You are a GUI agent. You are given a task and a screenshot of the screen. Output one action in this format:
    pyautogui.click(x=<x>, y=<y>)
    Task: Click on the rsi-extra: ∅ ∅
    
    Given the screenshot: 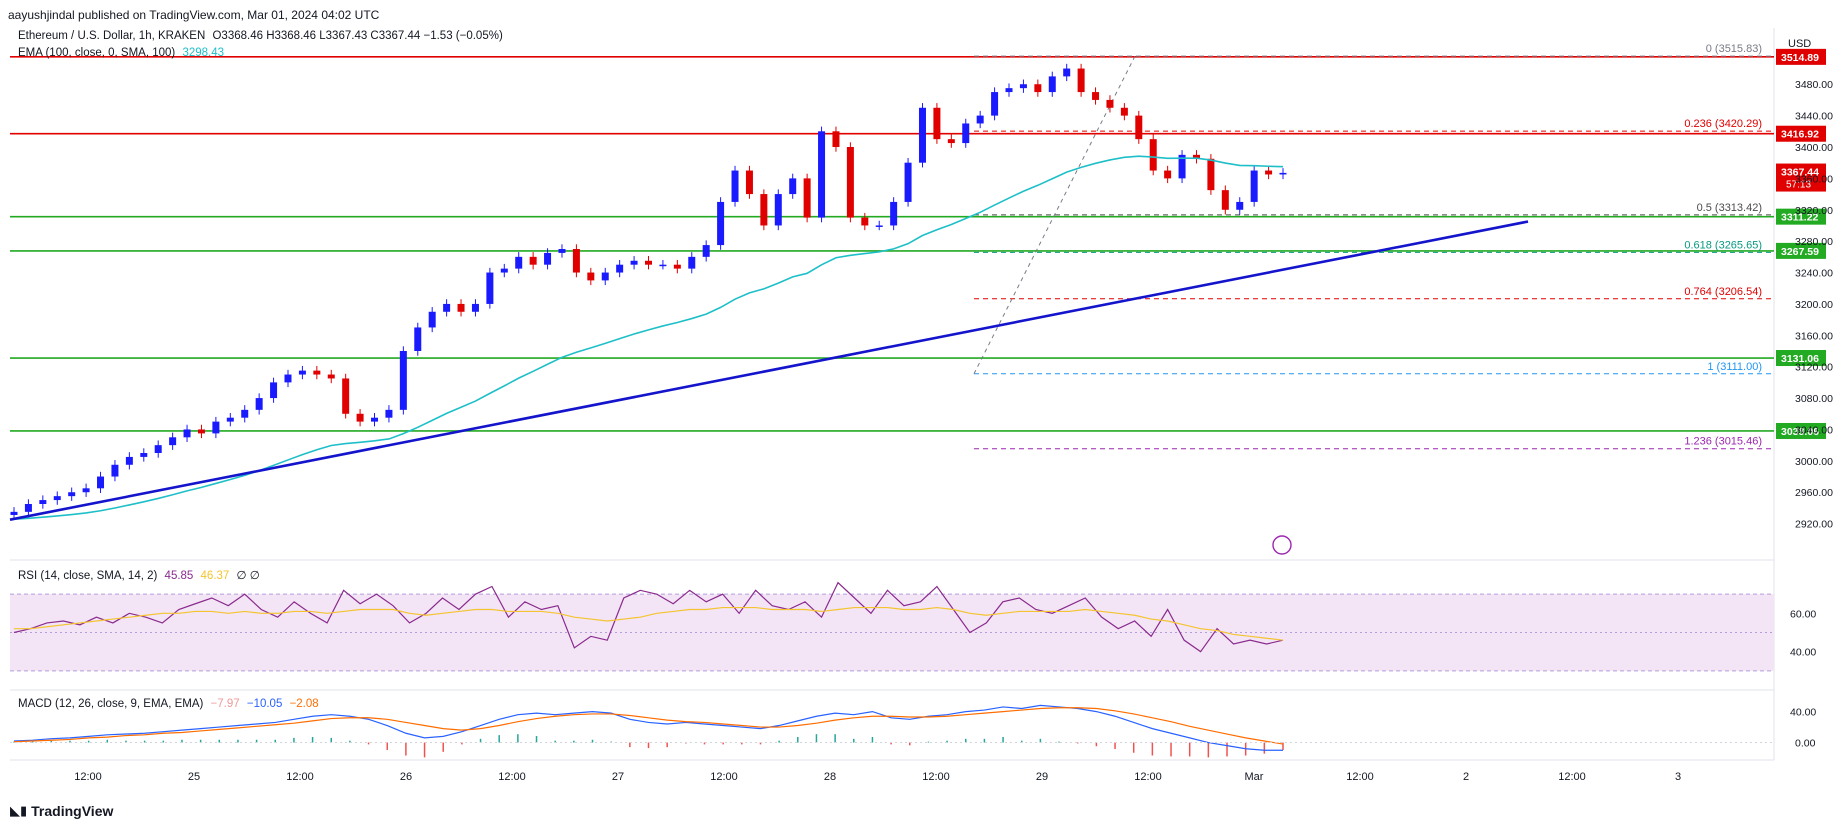 What is the action you would take?
    pyautogui.click(x=248, y=576)
    